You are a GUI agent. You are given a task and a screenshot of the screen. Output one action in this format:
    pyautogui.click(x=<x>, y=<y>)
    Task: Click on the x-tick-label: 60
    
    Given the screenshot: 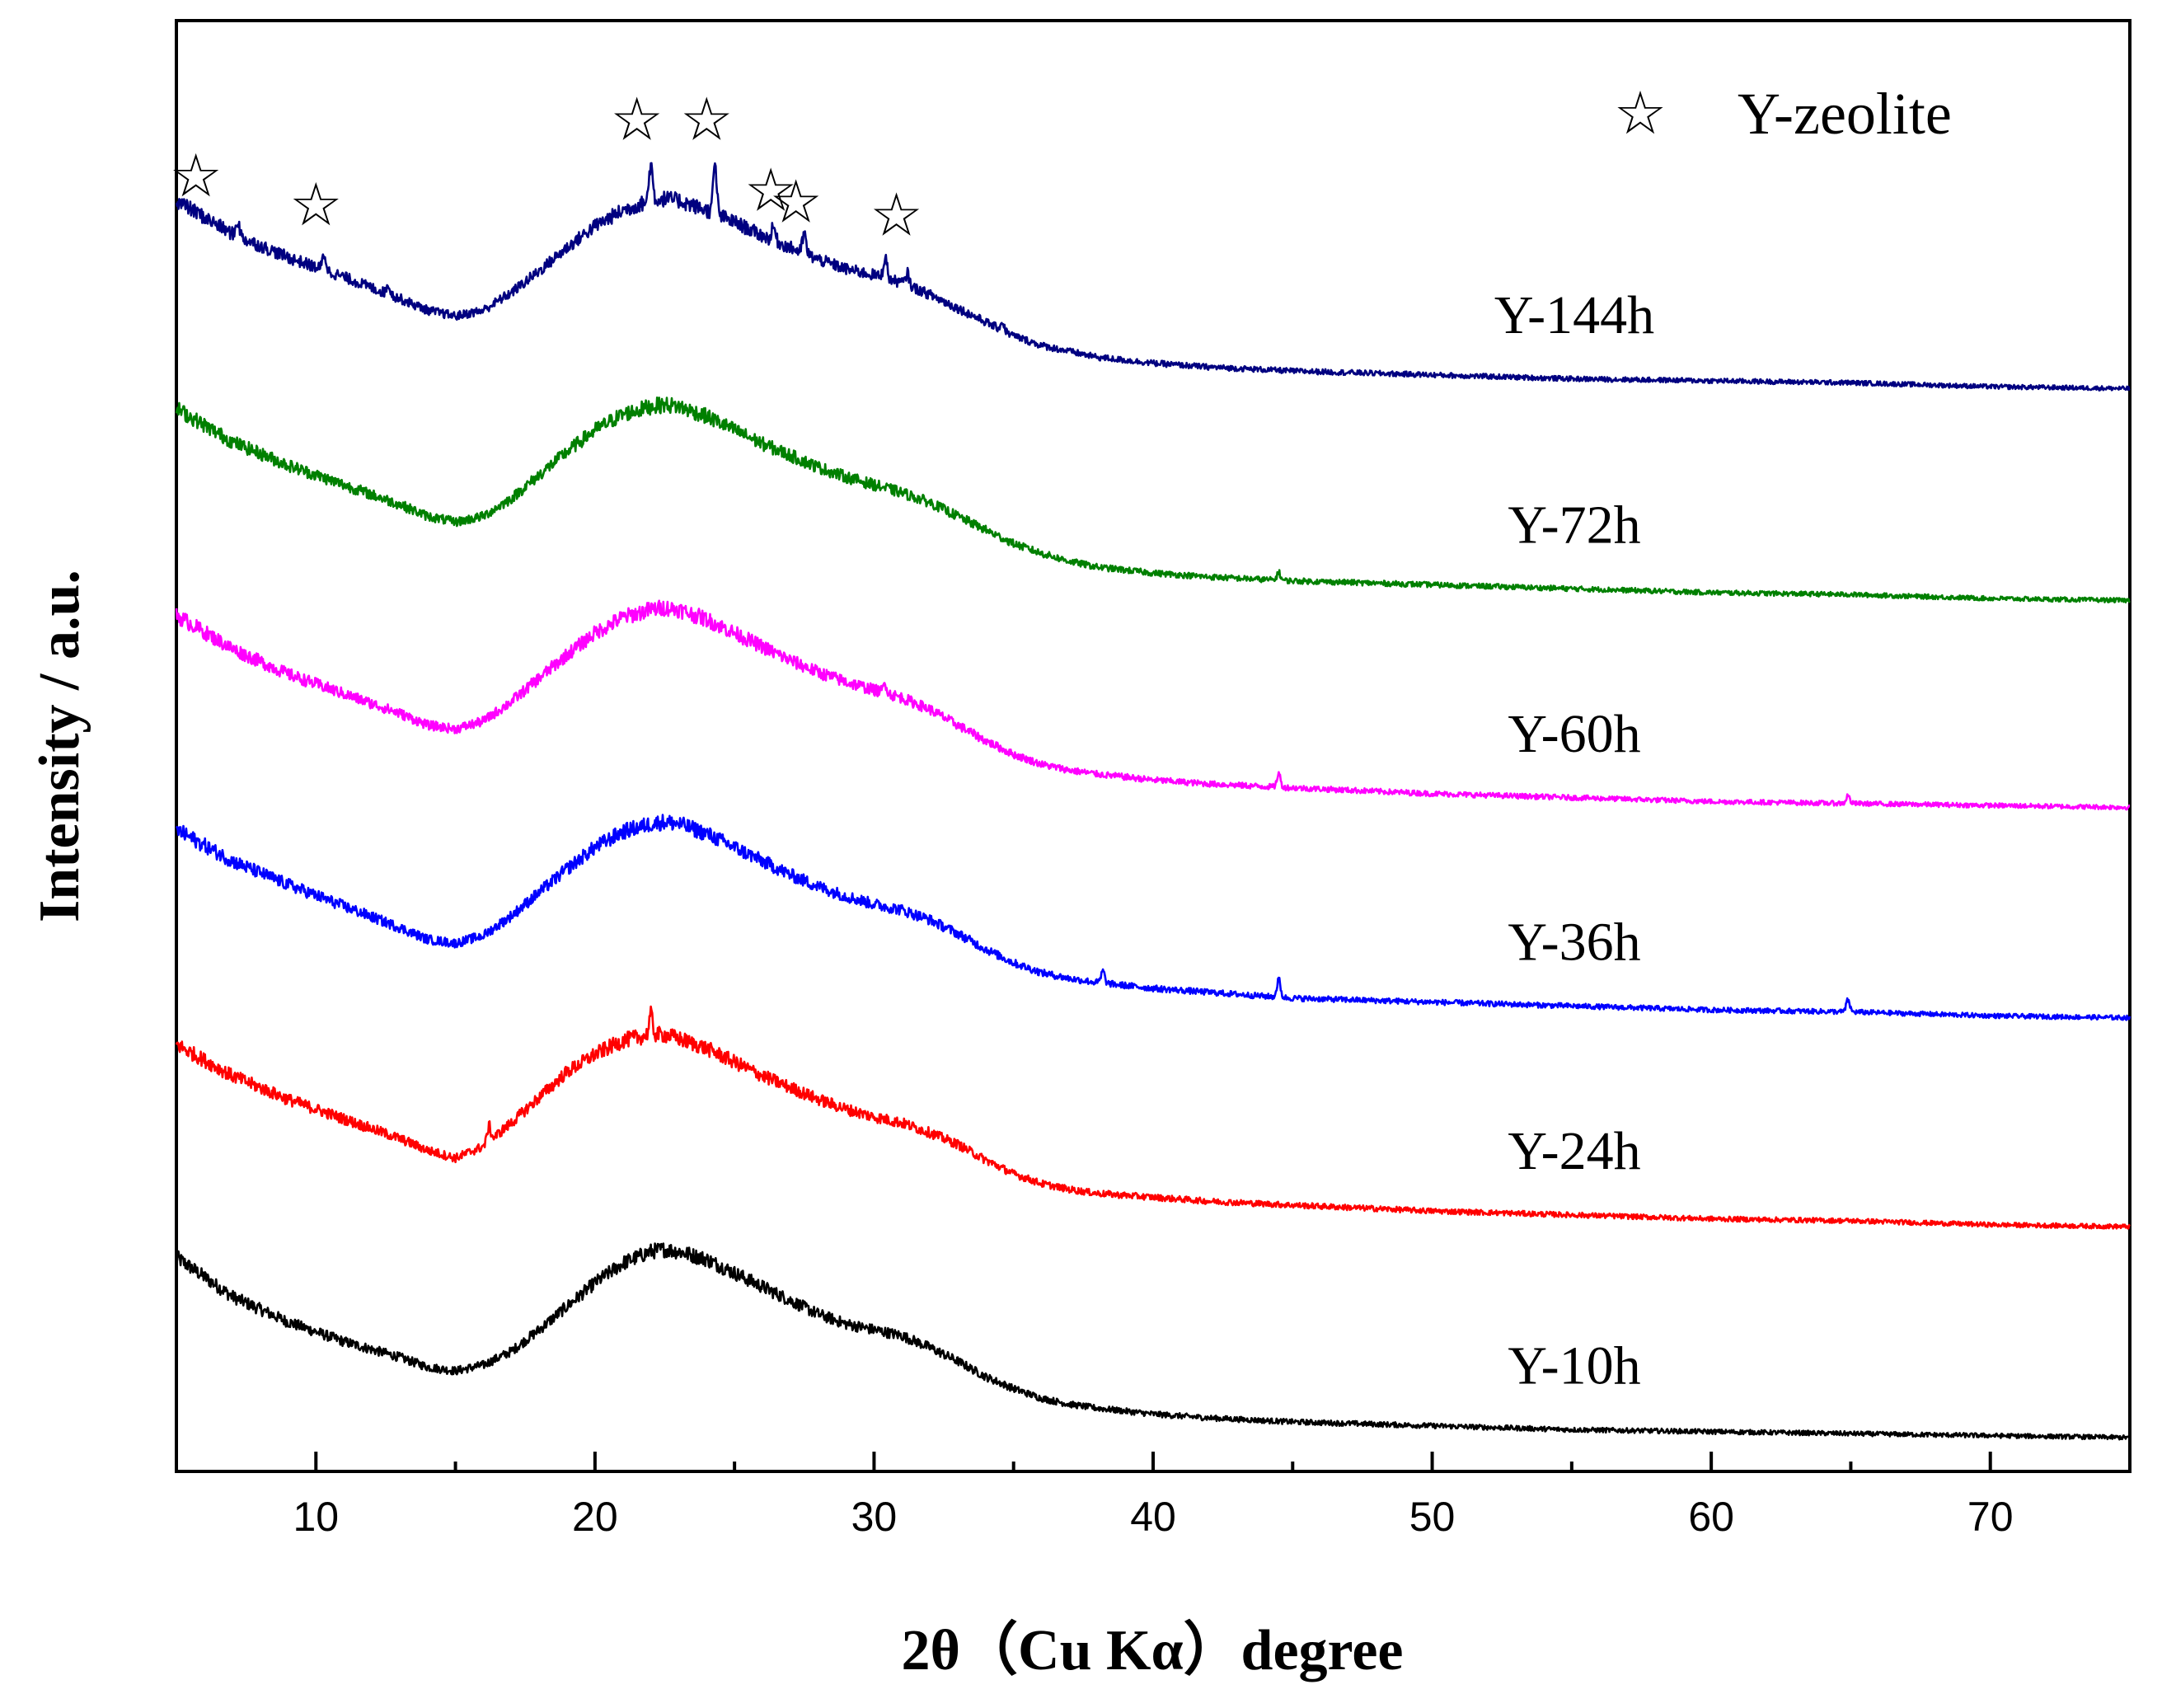 What is the action you would take?
    pyautogui.click(x=1711, y=1517)
    